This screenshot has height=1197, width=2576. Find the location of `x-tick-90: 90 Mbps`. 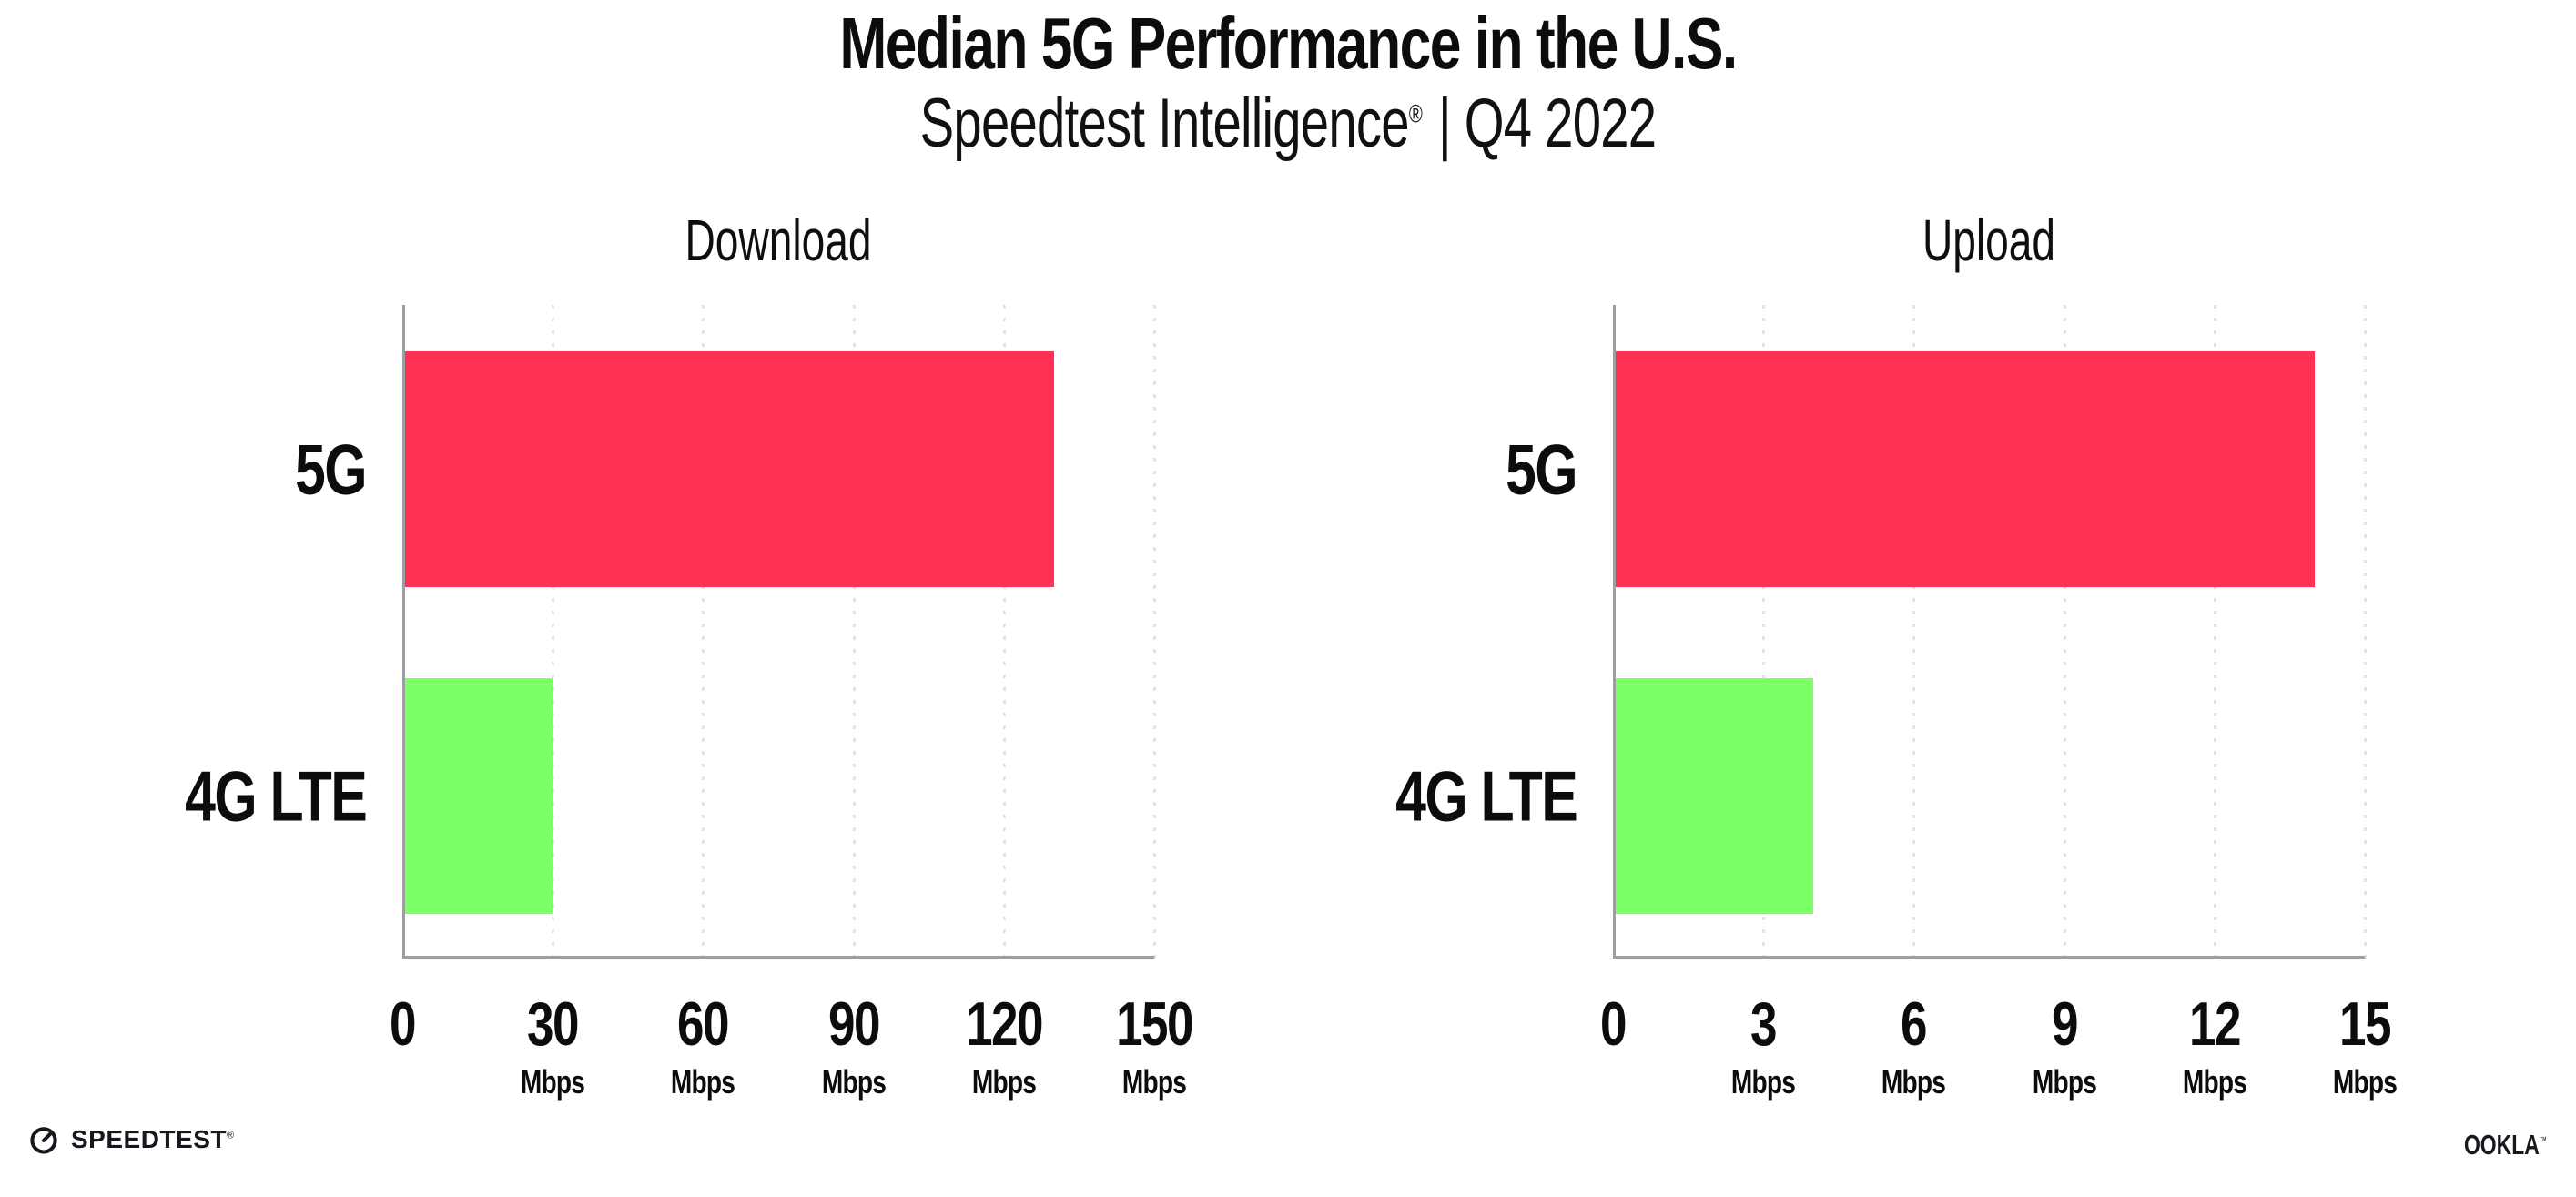

x-tick-90: 90 Mbps is located at coordinates (854, 1029).